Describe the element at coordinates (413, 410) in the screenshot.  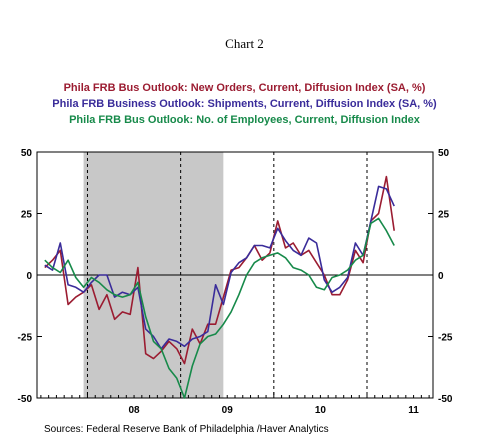
I see `x-tick-label: 11` at that location.